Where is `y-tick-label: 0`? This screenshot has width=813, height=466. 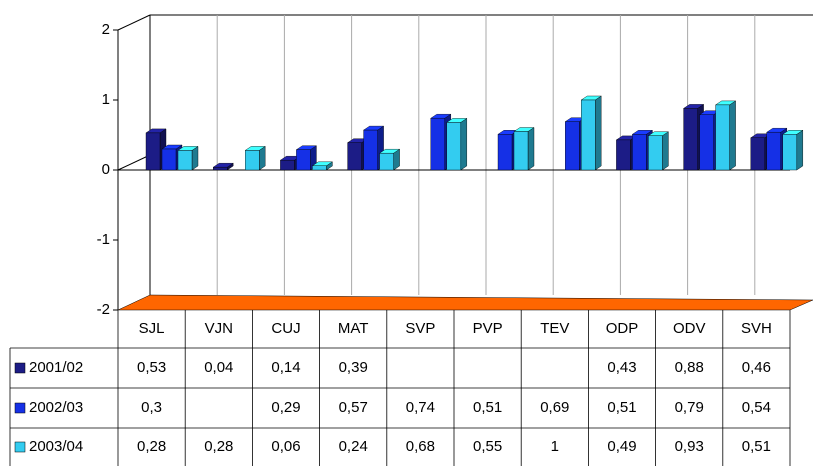
y-tick-label: 0 is located at coordinates (106, 169).